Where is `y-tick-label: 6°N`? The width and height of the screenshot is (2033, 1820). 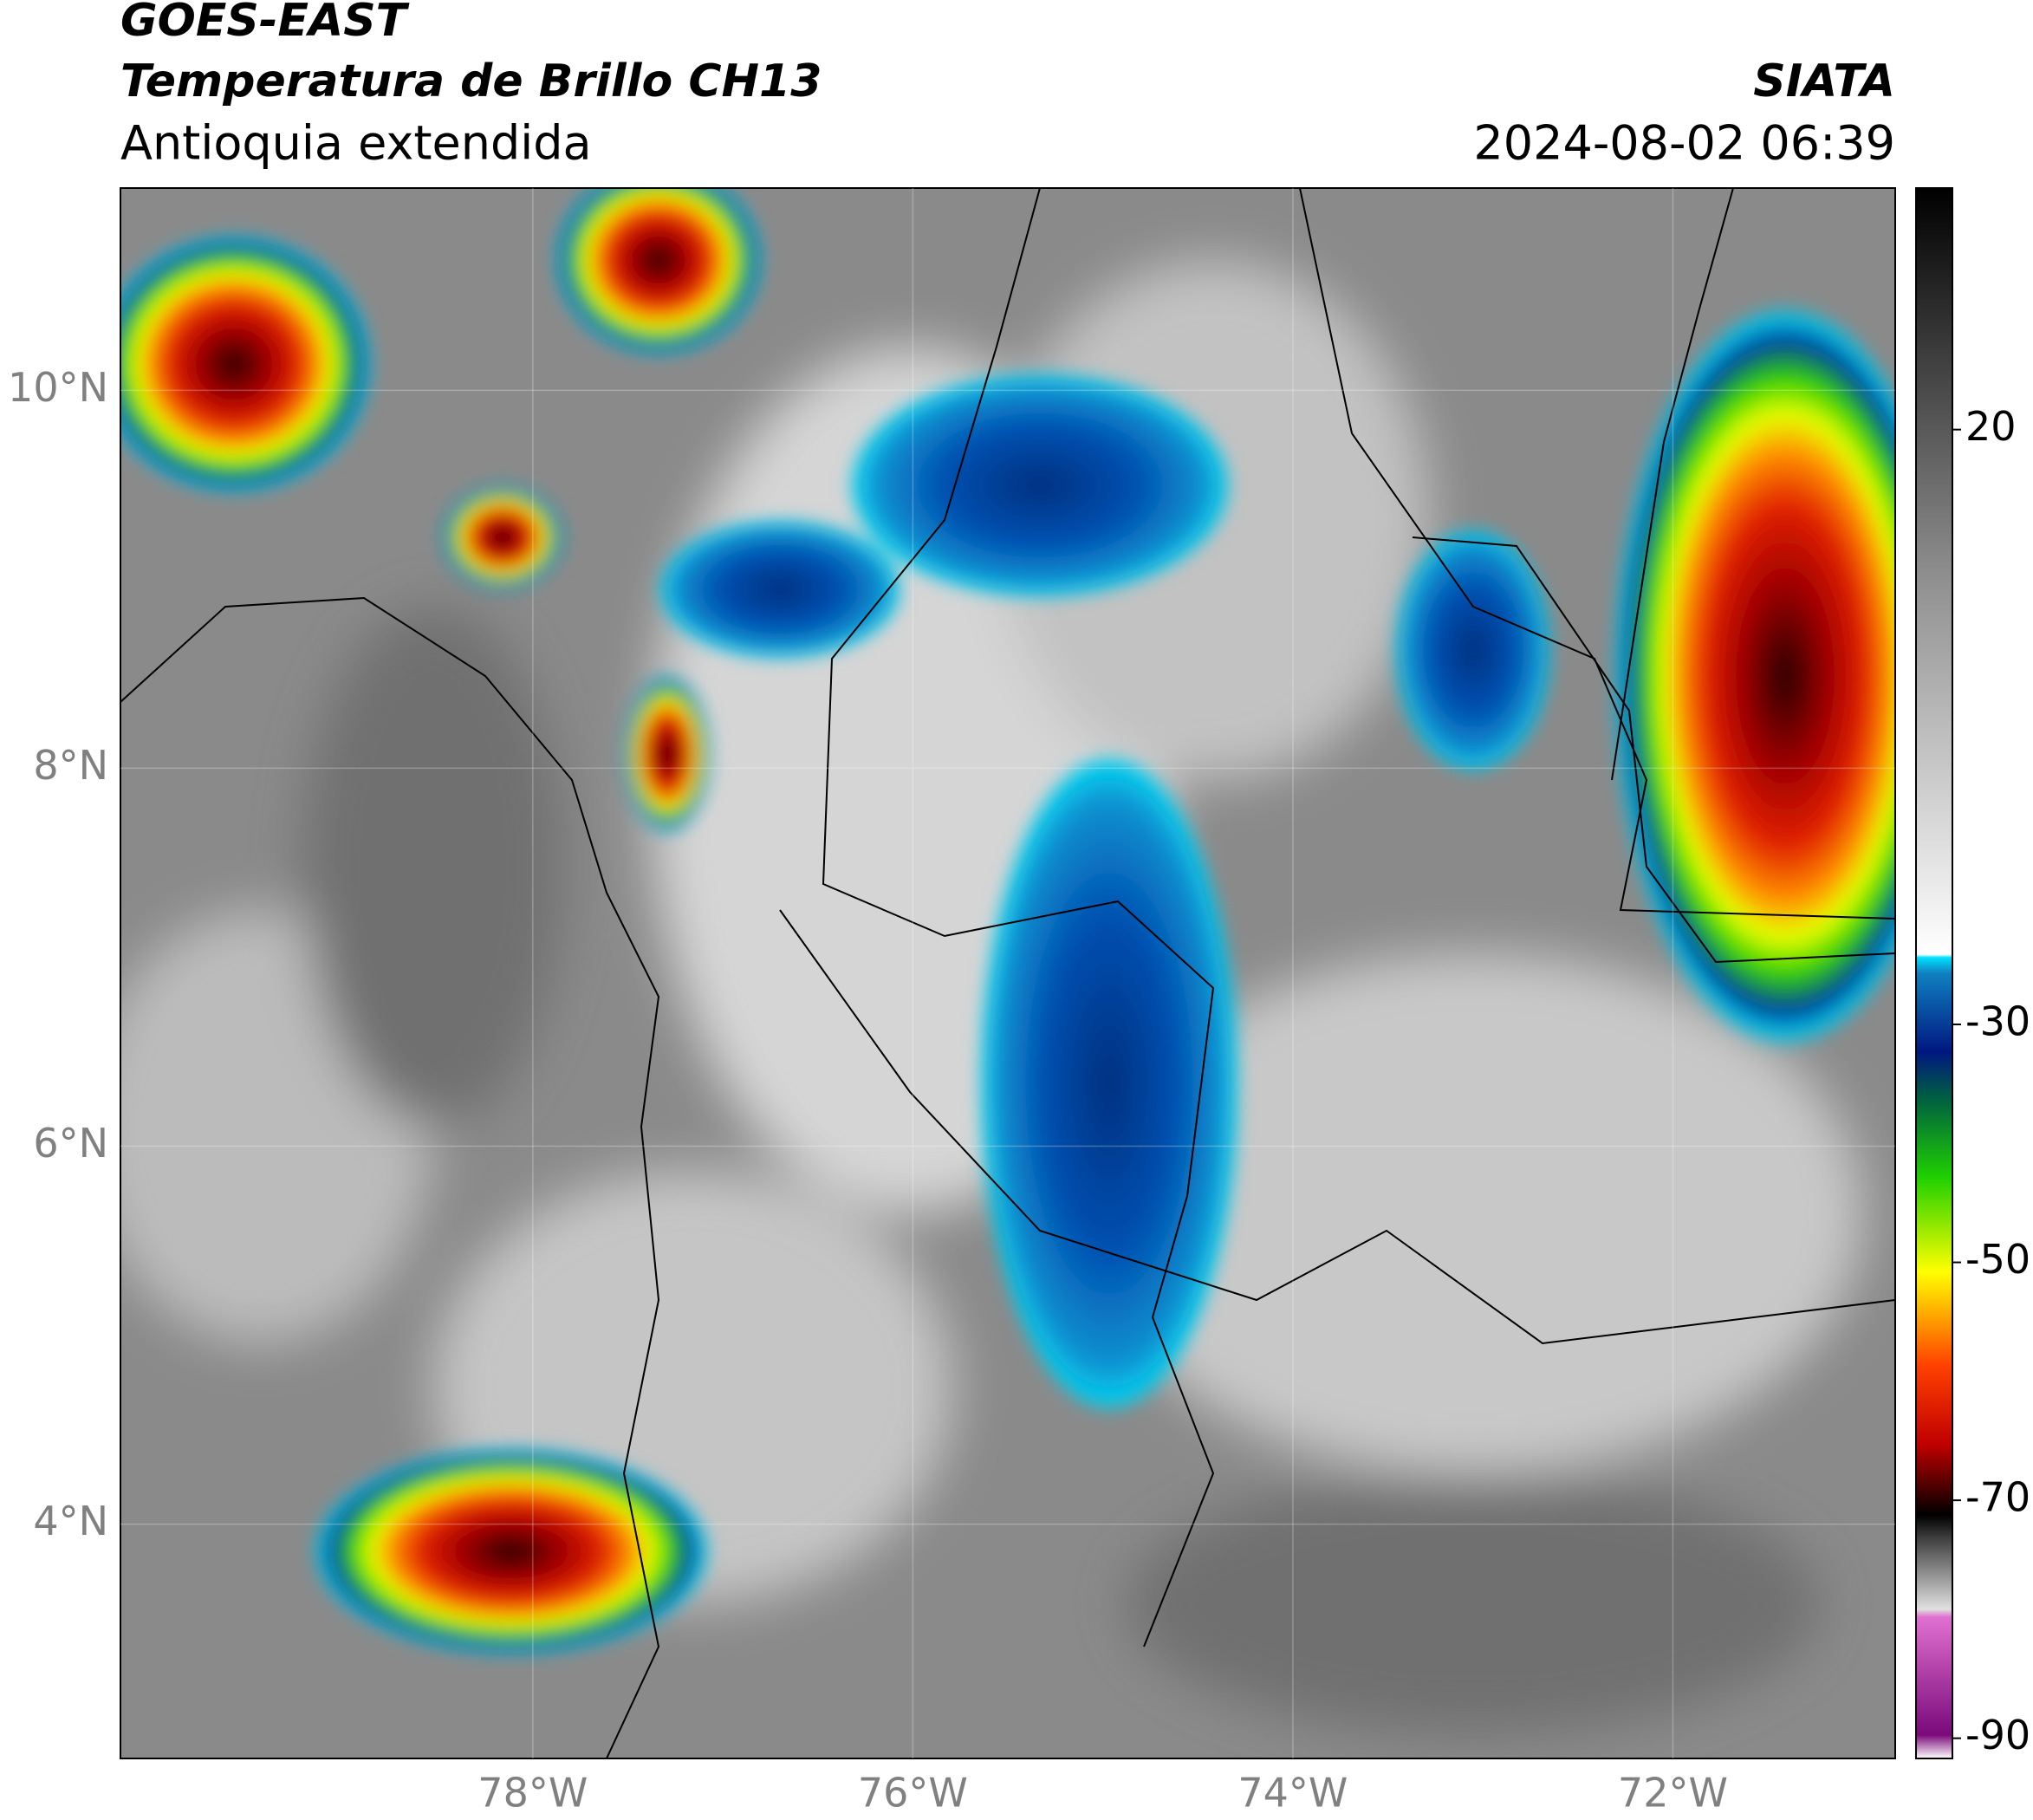
y-tick-label: 6°N is located at coordinates (70, 1143).